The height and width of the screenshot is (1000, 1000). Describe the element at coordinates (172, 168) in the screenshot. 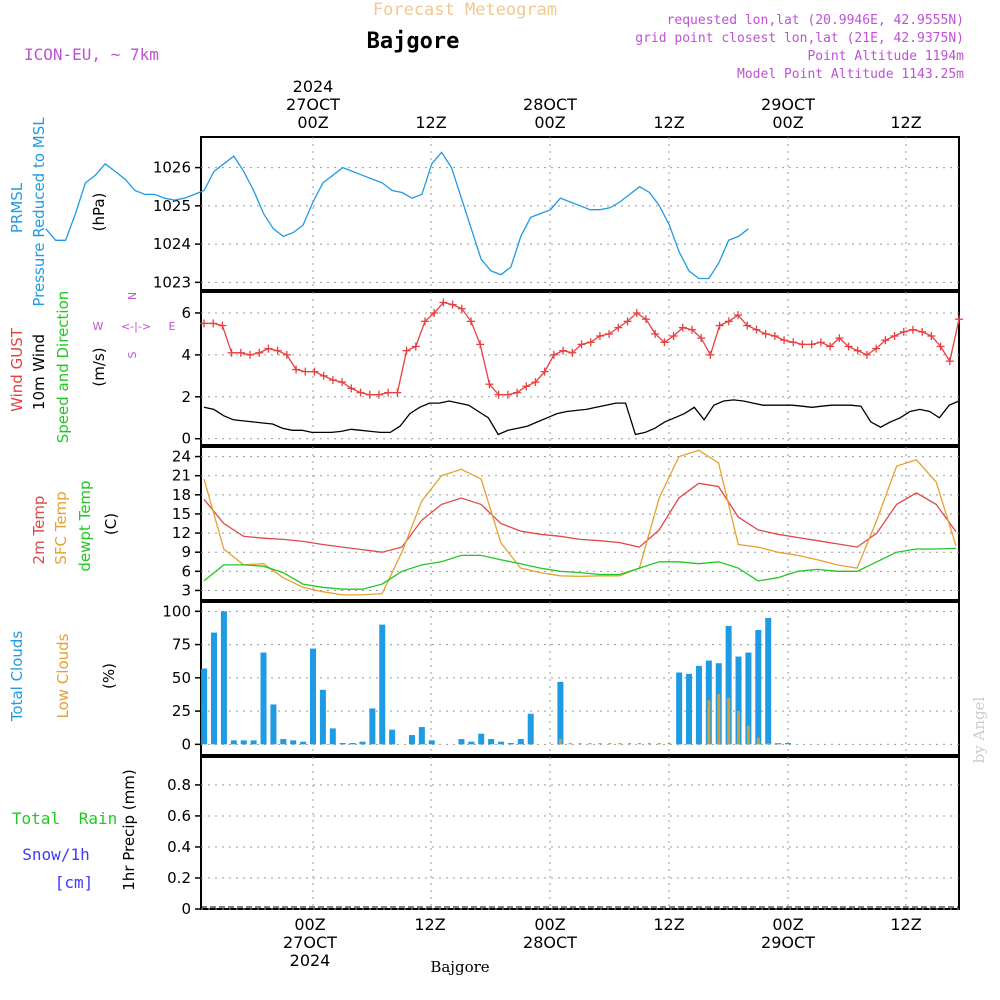

I see `y-tick-label: 1026` at that location.